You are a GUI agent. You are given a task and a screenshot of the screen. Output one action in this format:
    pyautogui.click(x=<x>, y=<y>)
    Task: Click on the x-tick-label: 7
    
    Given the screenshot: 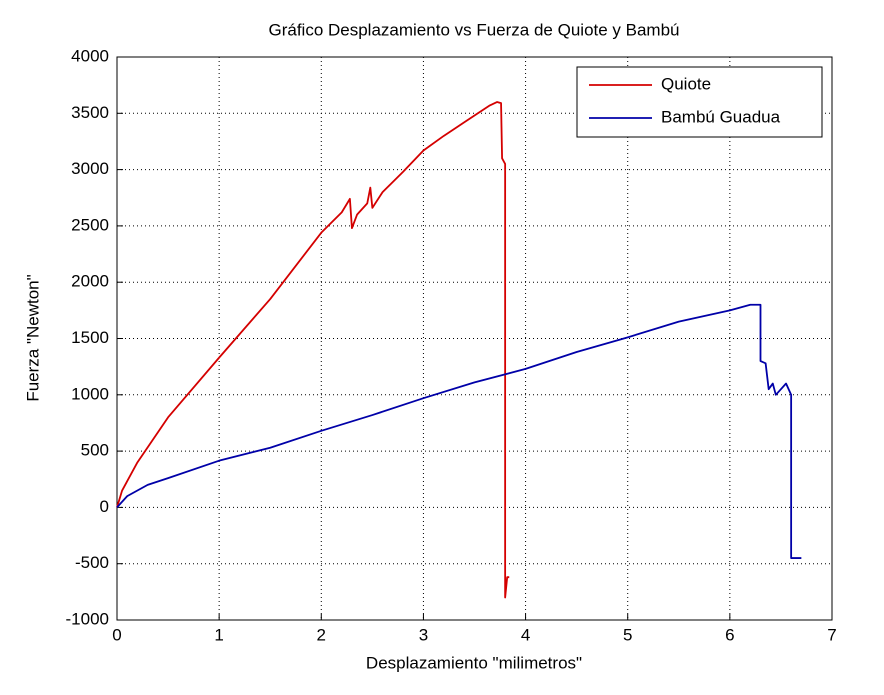 What is the action you would take?
    pyautogui.click(x=831, y=634)
    